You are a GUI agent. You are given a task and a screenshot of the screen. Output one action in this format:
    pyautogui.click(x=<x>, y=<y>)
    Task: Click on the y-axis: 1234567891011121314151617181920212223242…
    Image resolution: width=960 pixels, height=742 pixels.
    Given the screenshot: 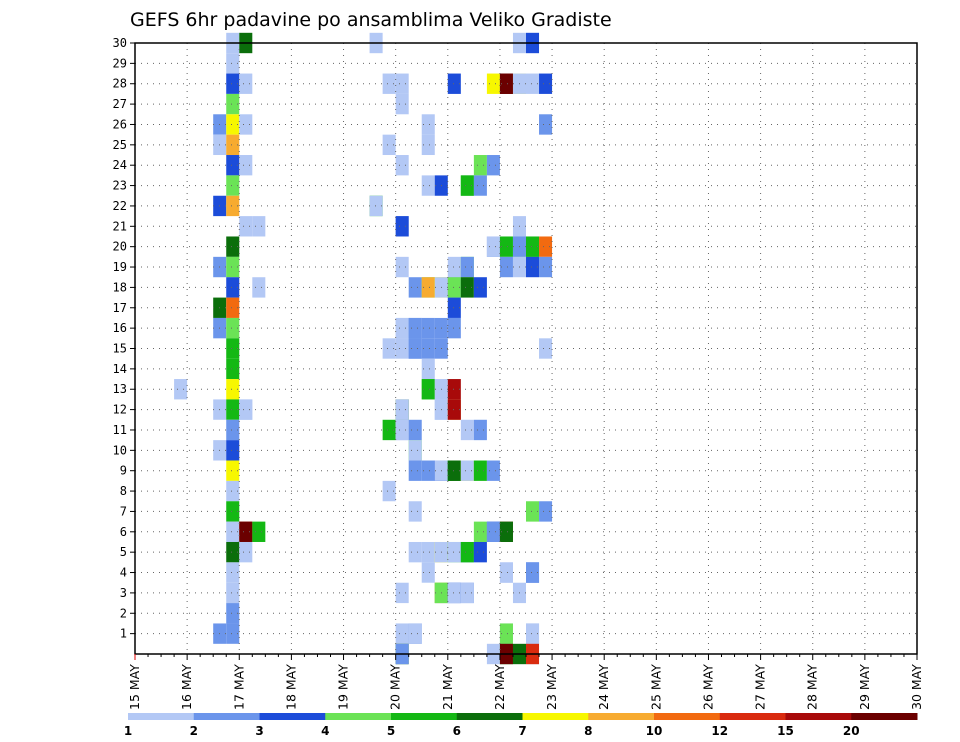 What is the action you would take?
    pyautogui.click(x=124, y=338)
    